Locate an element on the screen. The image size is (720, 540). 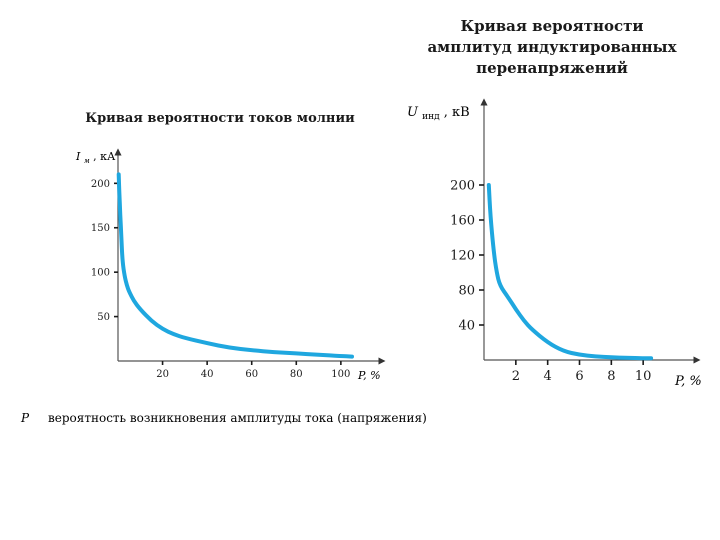
chart1-x-tick-label: 40 is located at coordinates (207, 374).